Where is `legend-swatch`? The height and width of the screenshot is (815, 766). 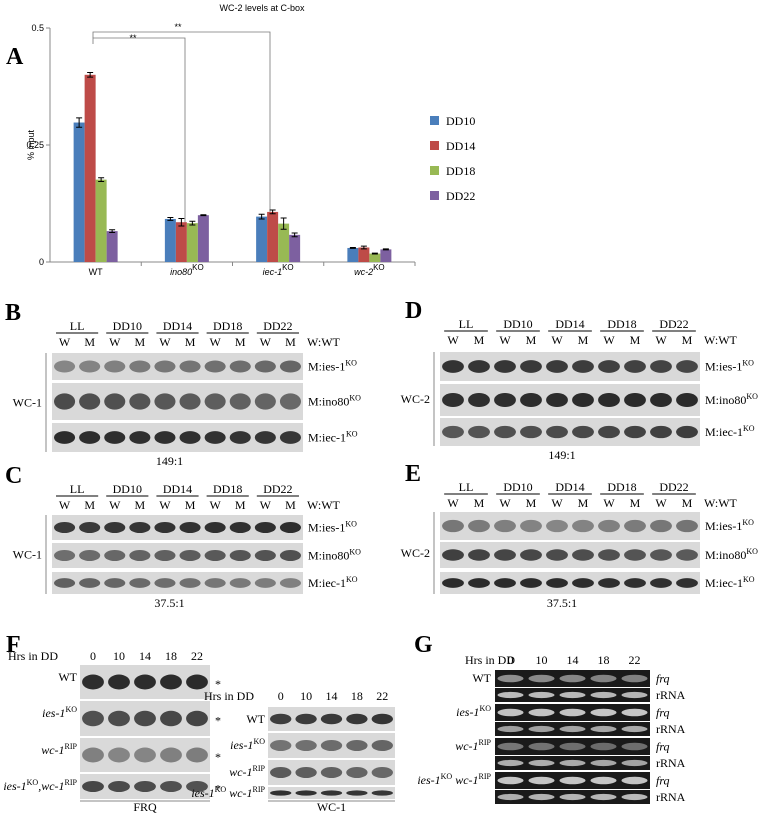
legend-swatch is located at coordinates (434, 120).